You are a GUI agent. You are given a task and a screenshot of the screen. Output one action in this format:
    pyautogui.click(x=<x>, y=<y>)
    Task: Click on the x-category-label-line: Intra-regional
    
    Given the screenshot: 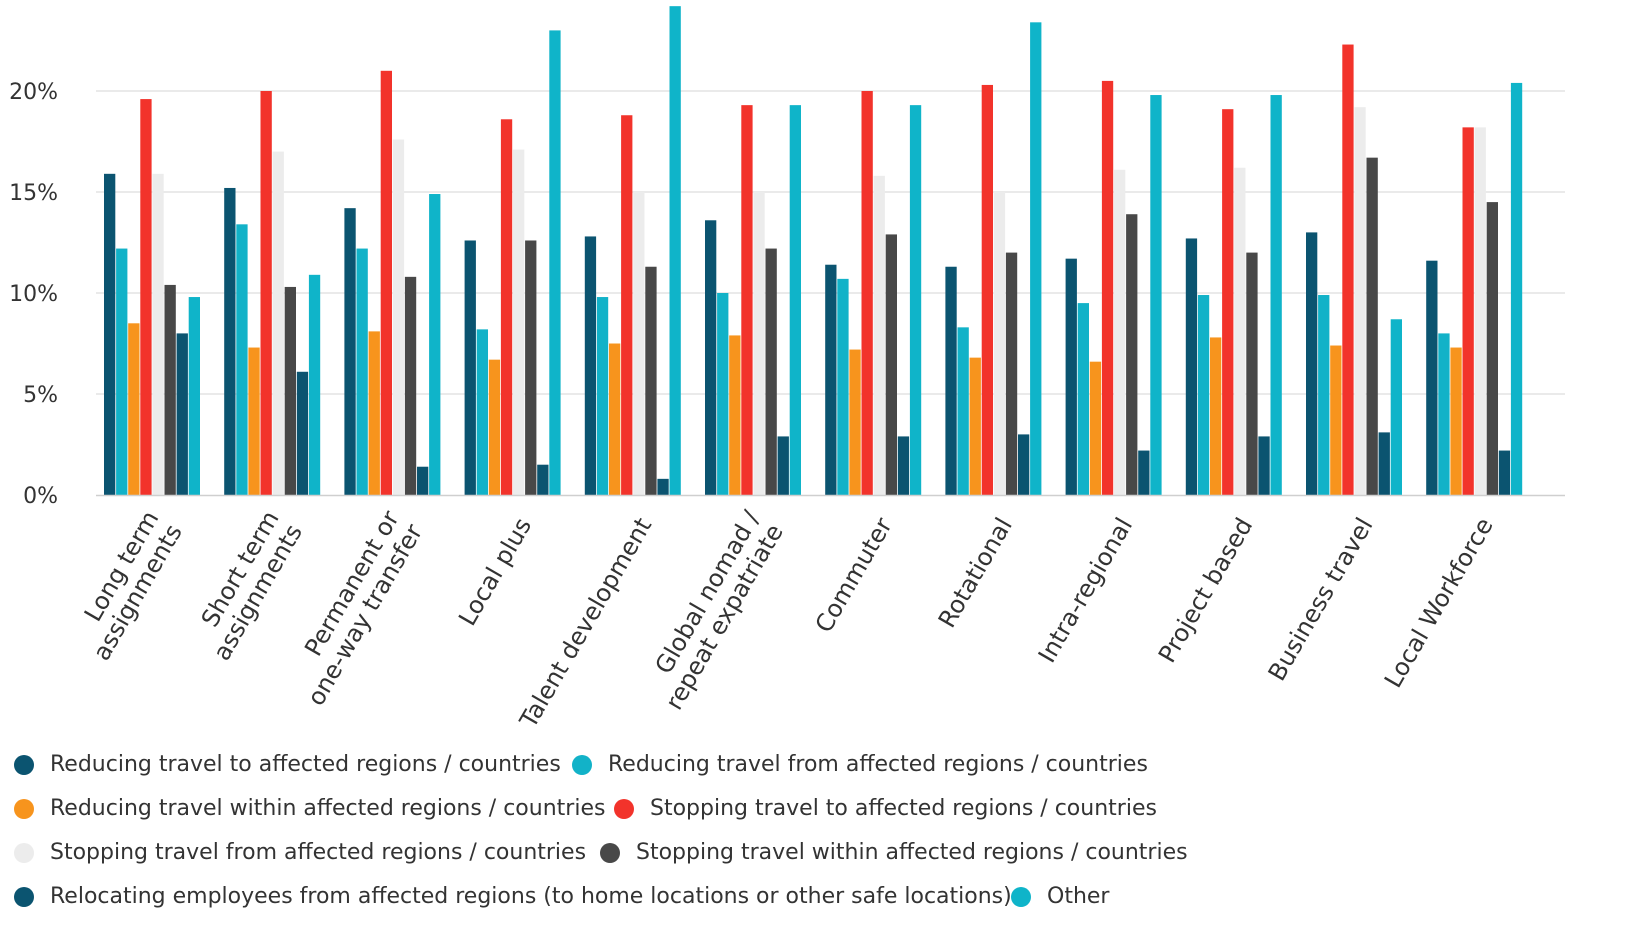 What is the action you would take?
    pyautogui.click(x=1085, y=590)
    